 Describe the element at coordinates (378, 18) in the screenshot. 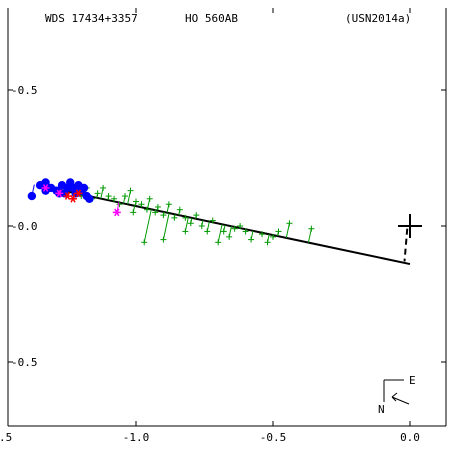

I see `catalog-label: (USN2014a)` at that location.